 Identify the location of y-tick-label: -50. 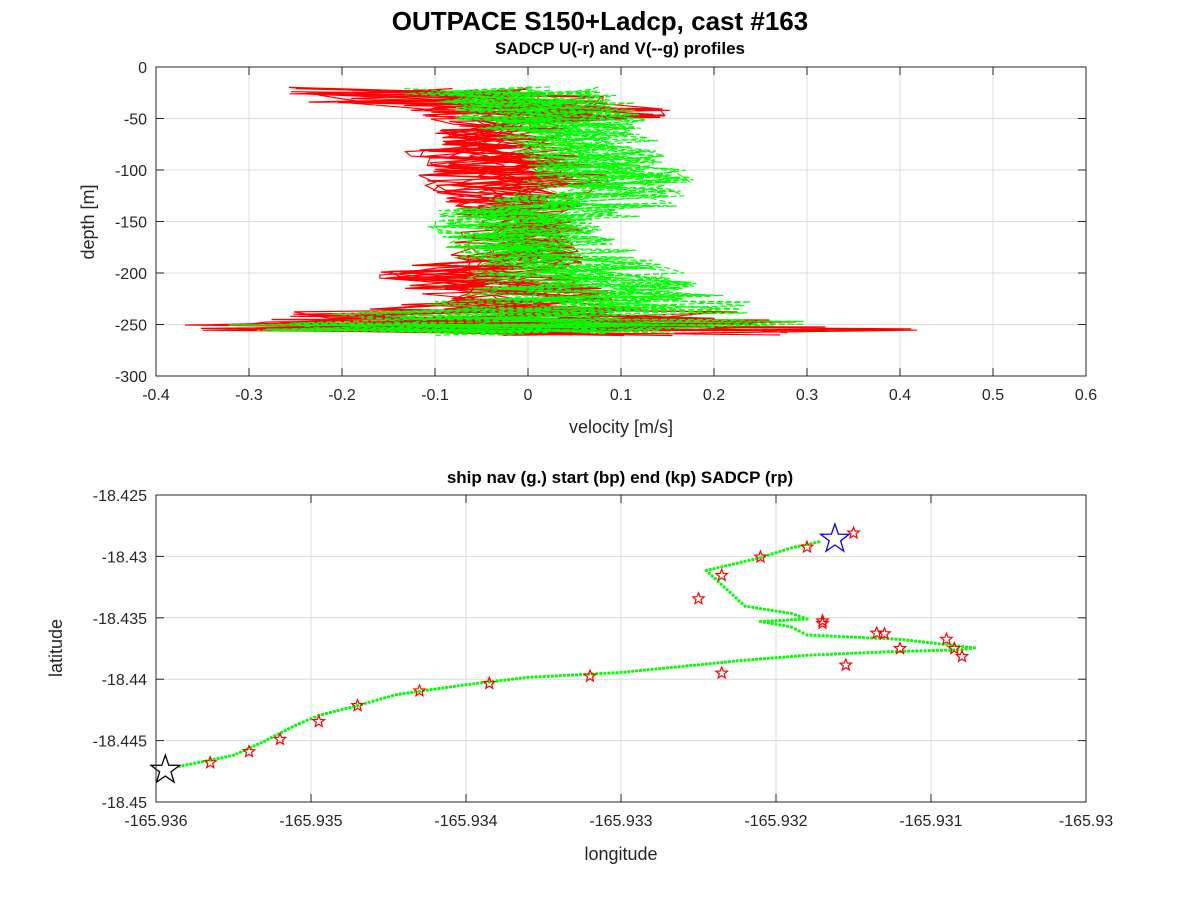
(135, 120).